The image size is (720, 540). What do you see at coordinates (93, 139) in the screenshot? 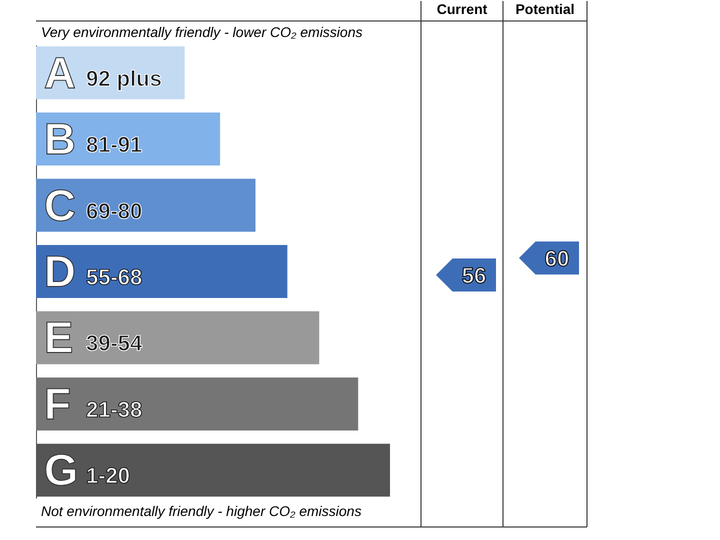
I see `category-label: B 81-91` at bounding box center [93, 139].